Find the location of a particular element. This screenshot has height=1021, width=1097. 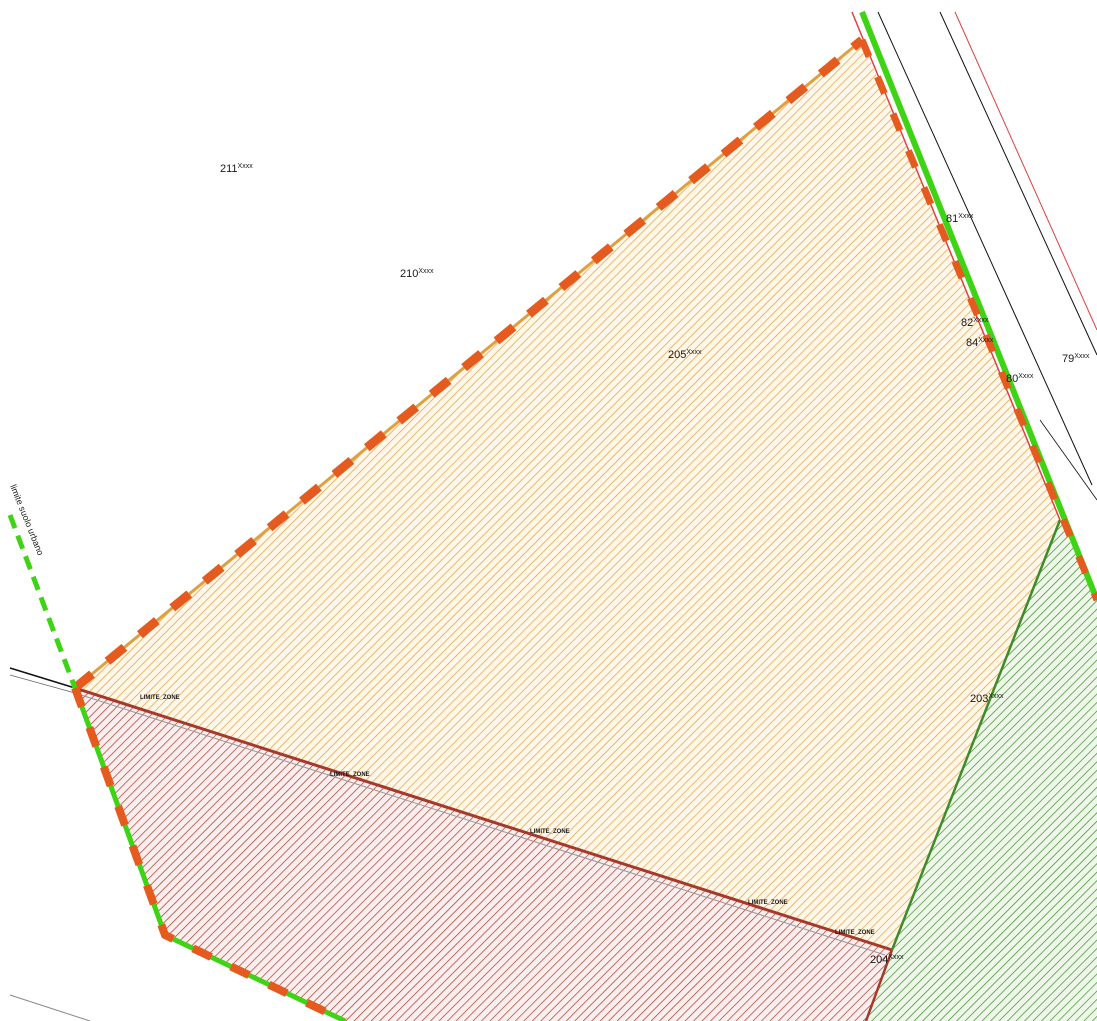

parcel-211-label: 211Xxxx is located at coordinates (236, 169).